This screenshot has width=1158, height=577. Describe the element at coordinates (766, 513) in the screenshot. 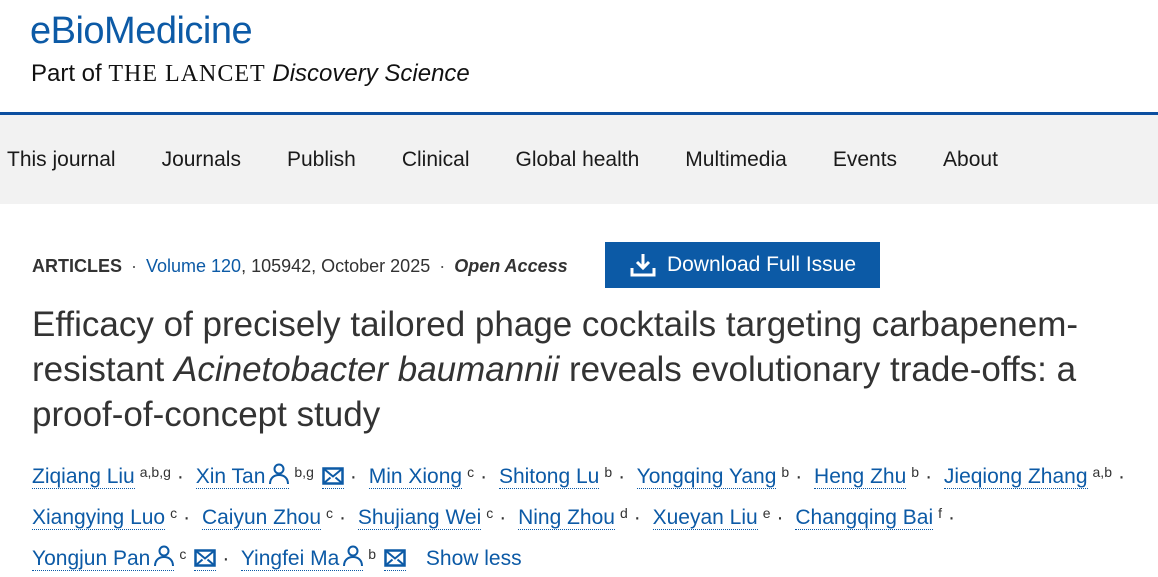

I see `affiliation-sup: e` at that location.